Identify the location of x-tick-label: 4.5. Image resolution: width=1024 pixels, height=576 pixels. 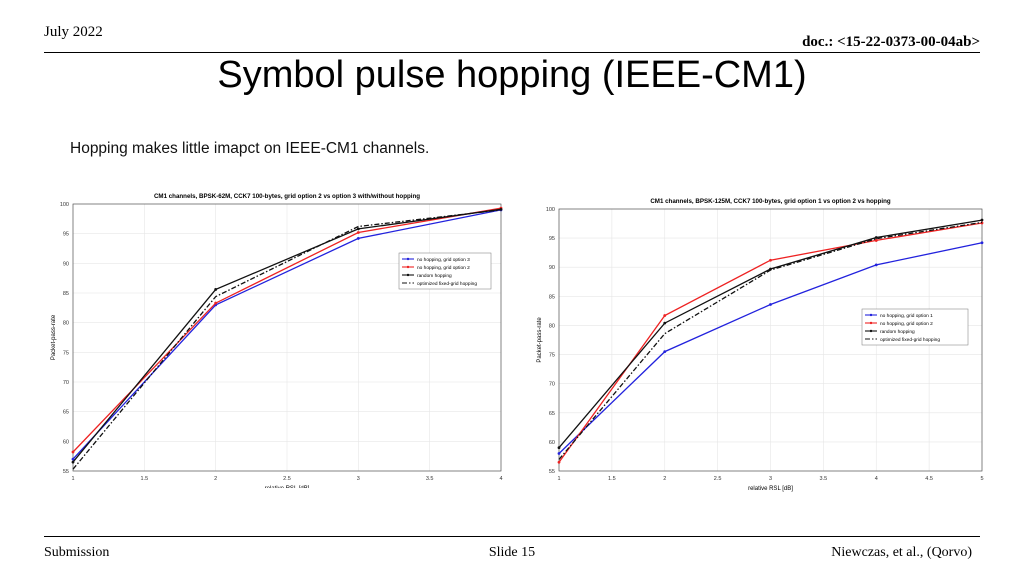
(929, 479).